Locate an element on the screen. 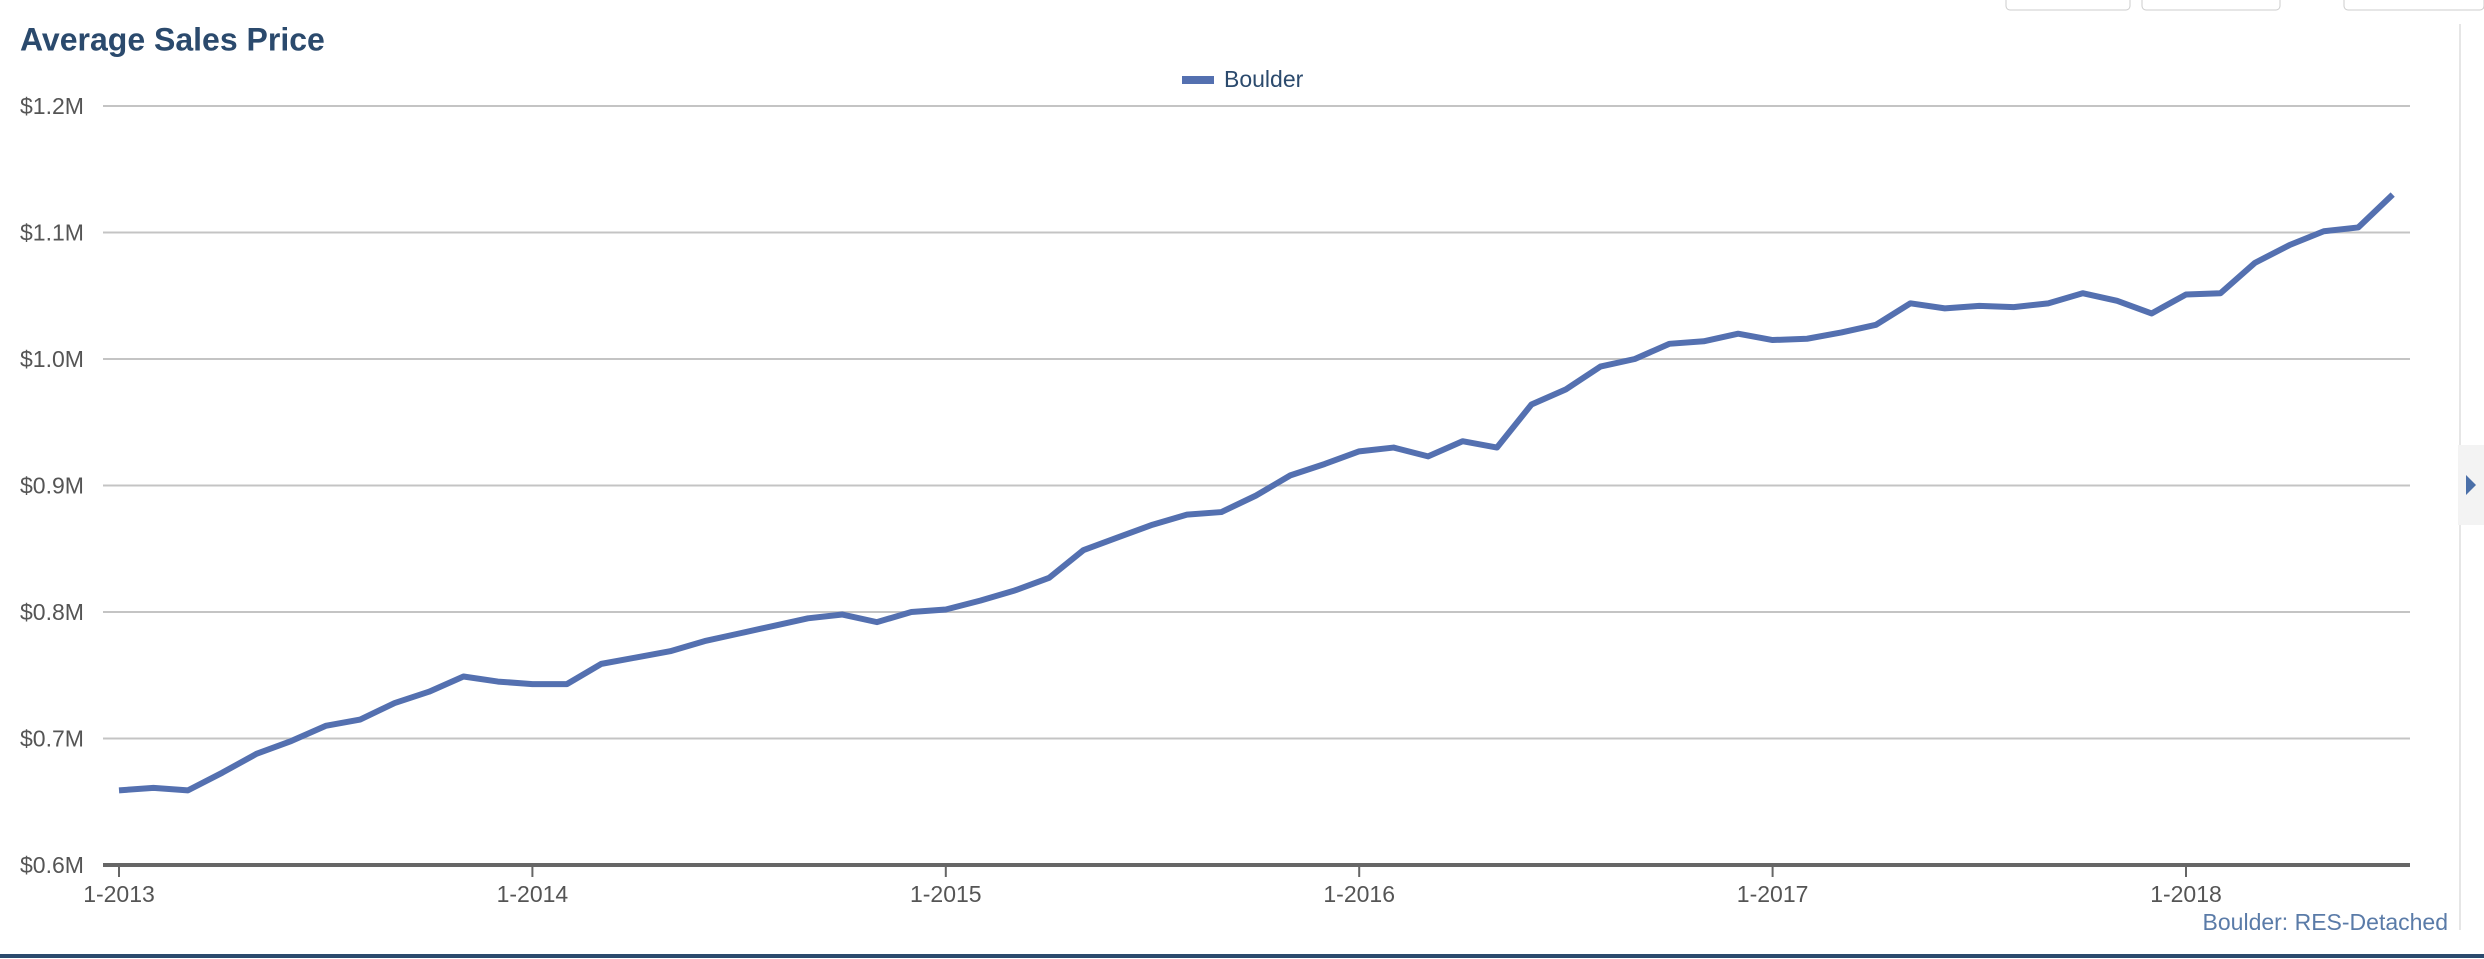  footnote: Boulder: RES-Detached is located at coordinates (2325, 922).